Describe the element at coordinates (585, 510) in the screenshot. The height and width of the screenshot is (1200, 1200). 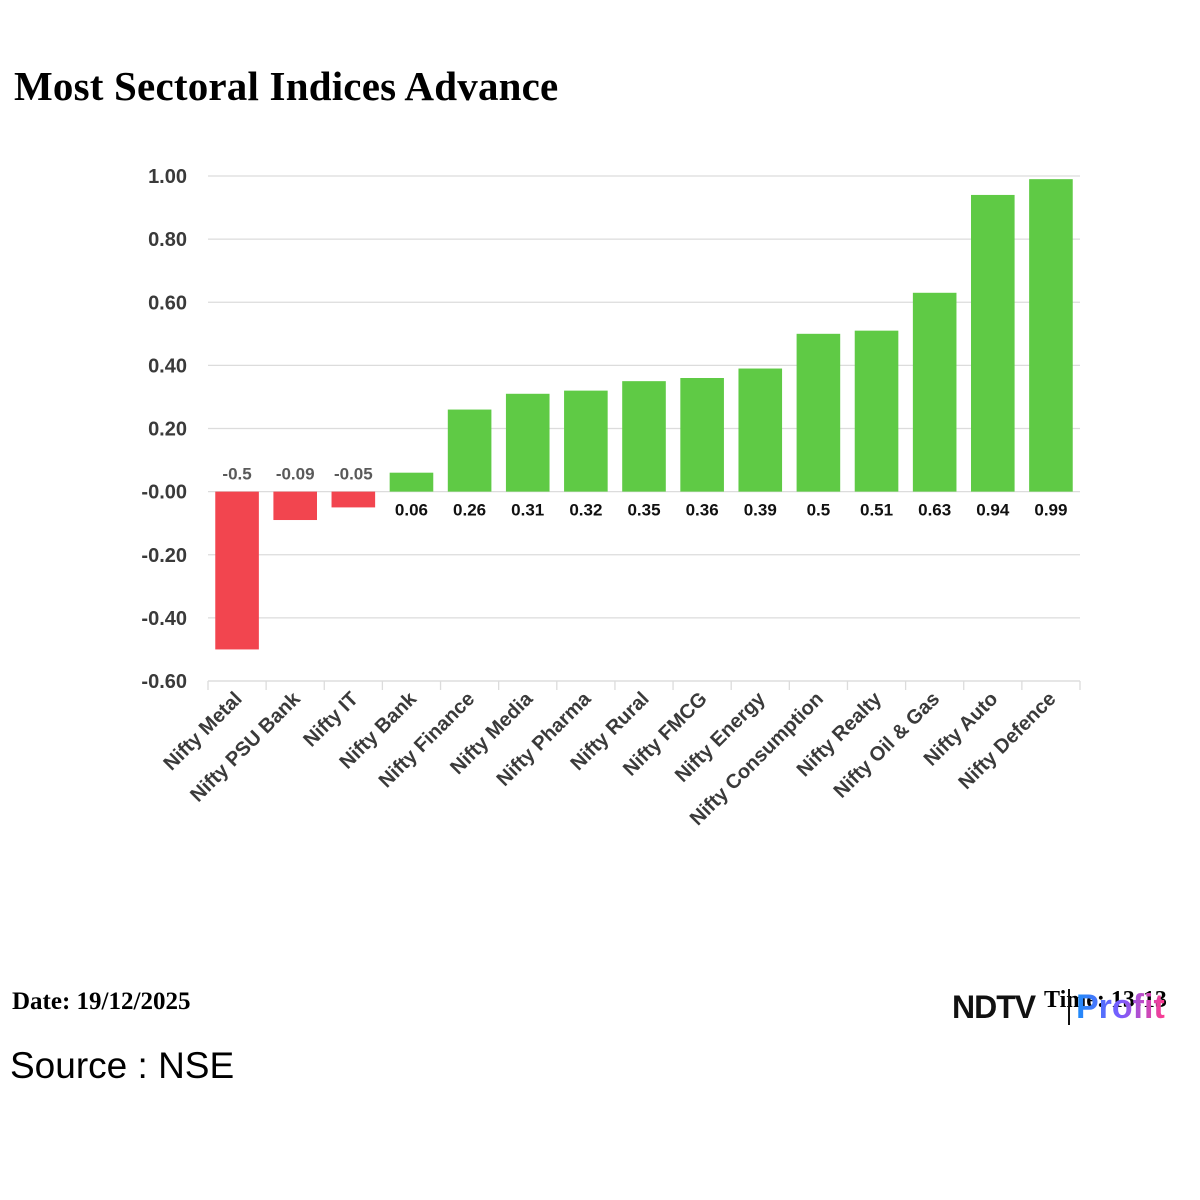
I see `data-label: 0.32` at that location.